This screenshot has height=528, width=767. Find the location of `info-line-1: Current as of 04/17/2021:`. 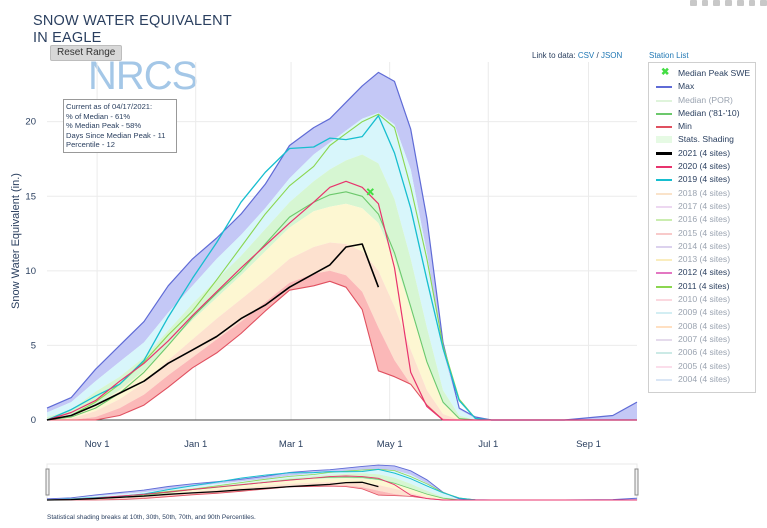

info-line-1: Current as of 04/17/2021: is located at coordinates (109, 106).